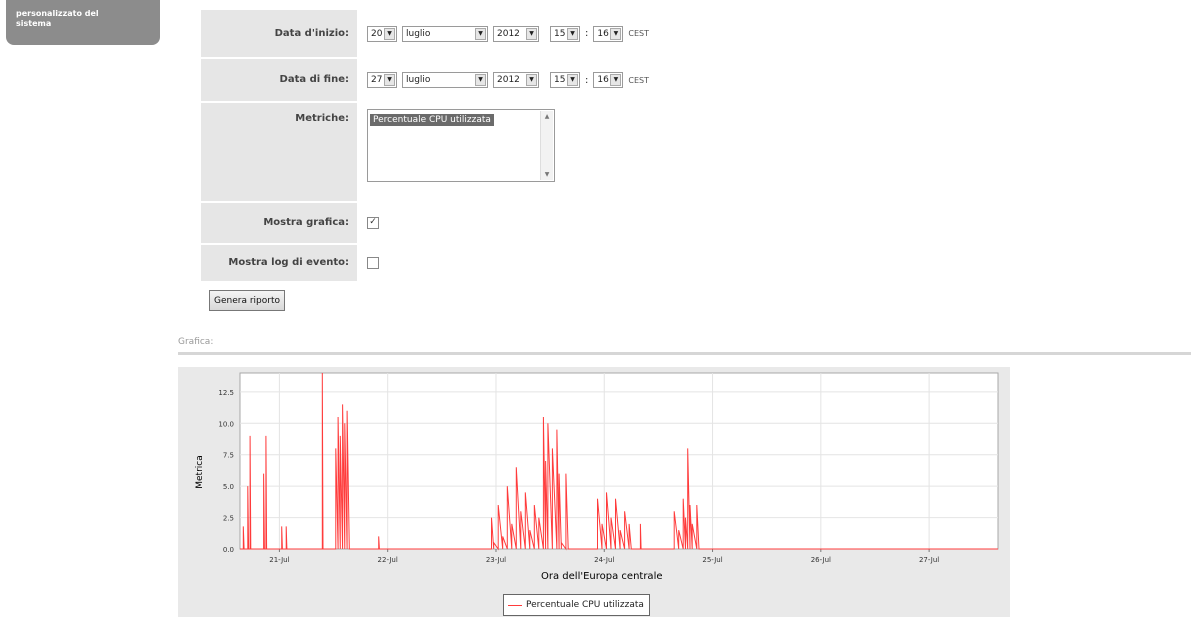 This screenshot has width=1191, height=619. Describe the element at coordinates (547, 174) in the screenshot. I see `scroll-down-icon: ▼` at that location.